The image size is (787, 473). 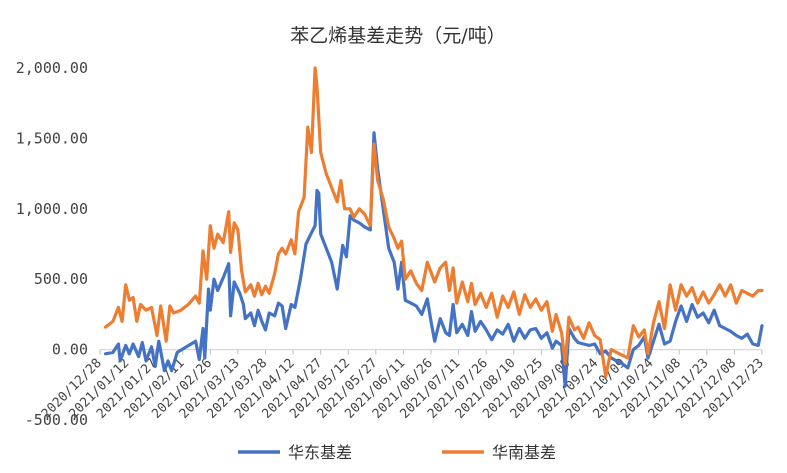 I want to click on y-tick-label: 0.00, so click(x=70, y=350).